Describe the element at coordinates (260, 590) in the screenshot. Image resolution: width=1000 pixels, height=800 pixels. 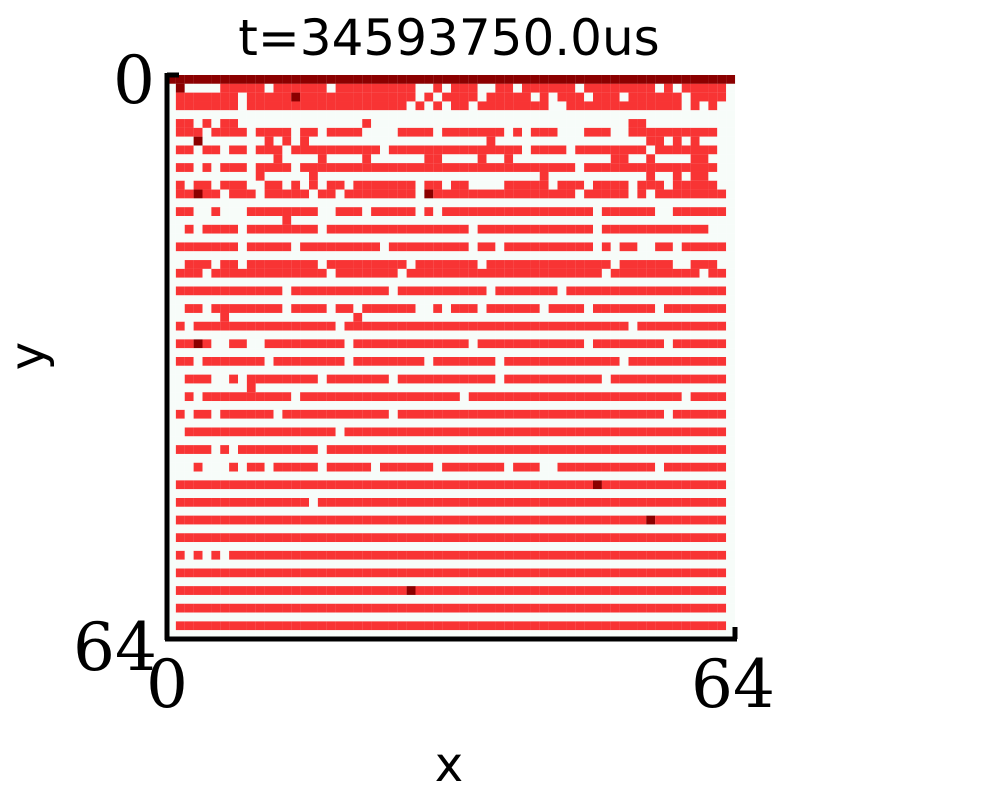
I see `heatmap-cell-r58-c10` at that location.